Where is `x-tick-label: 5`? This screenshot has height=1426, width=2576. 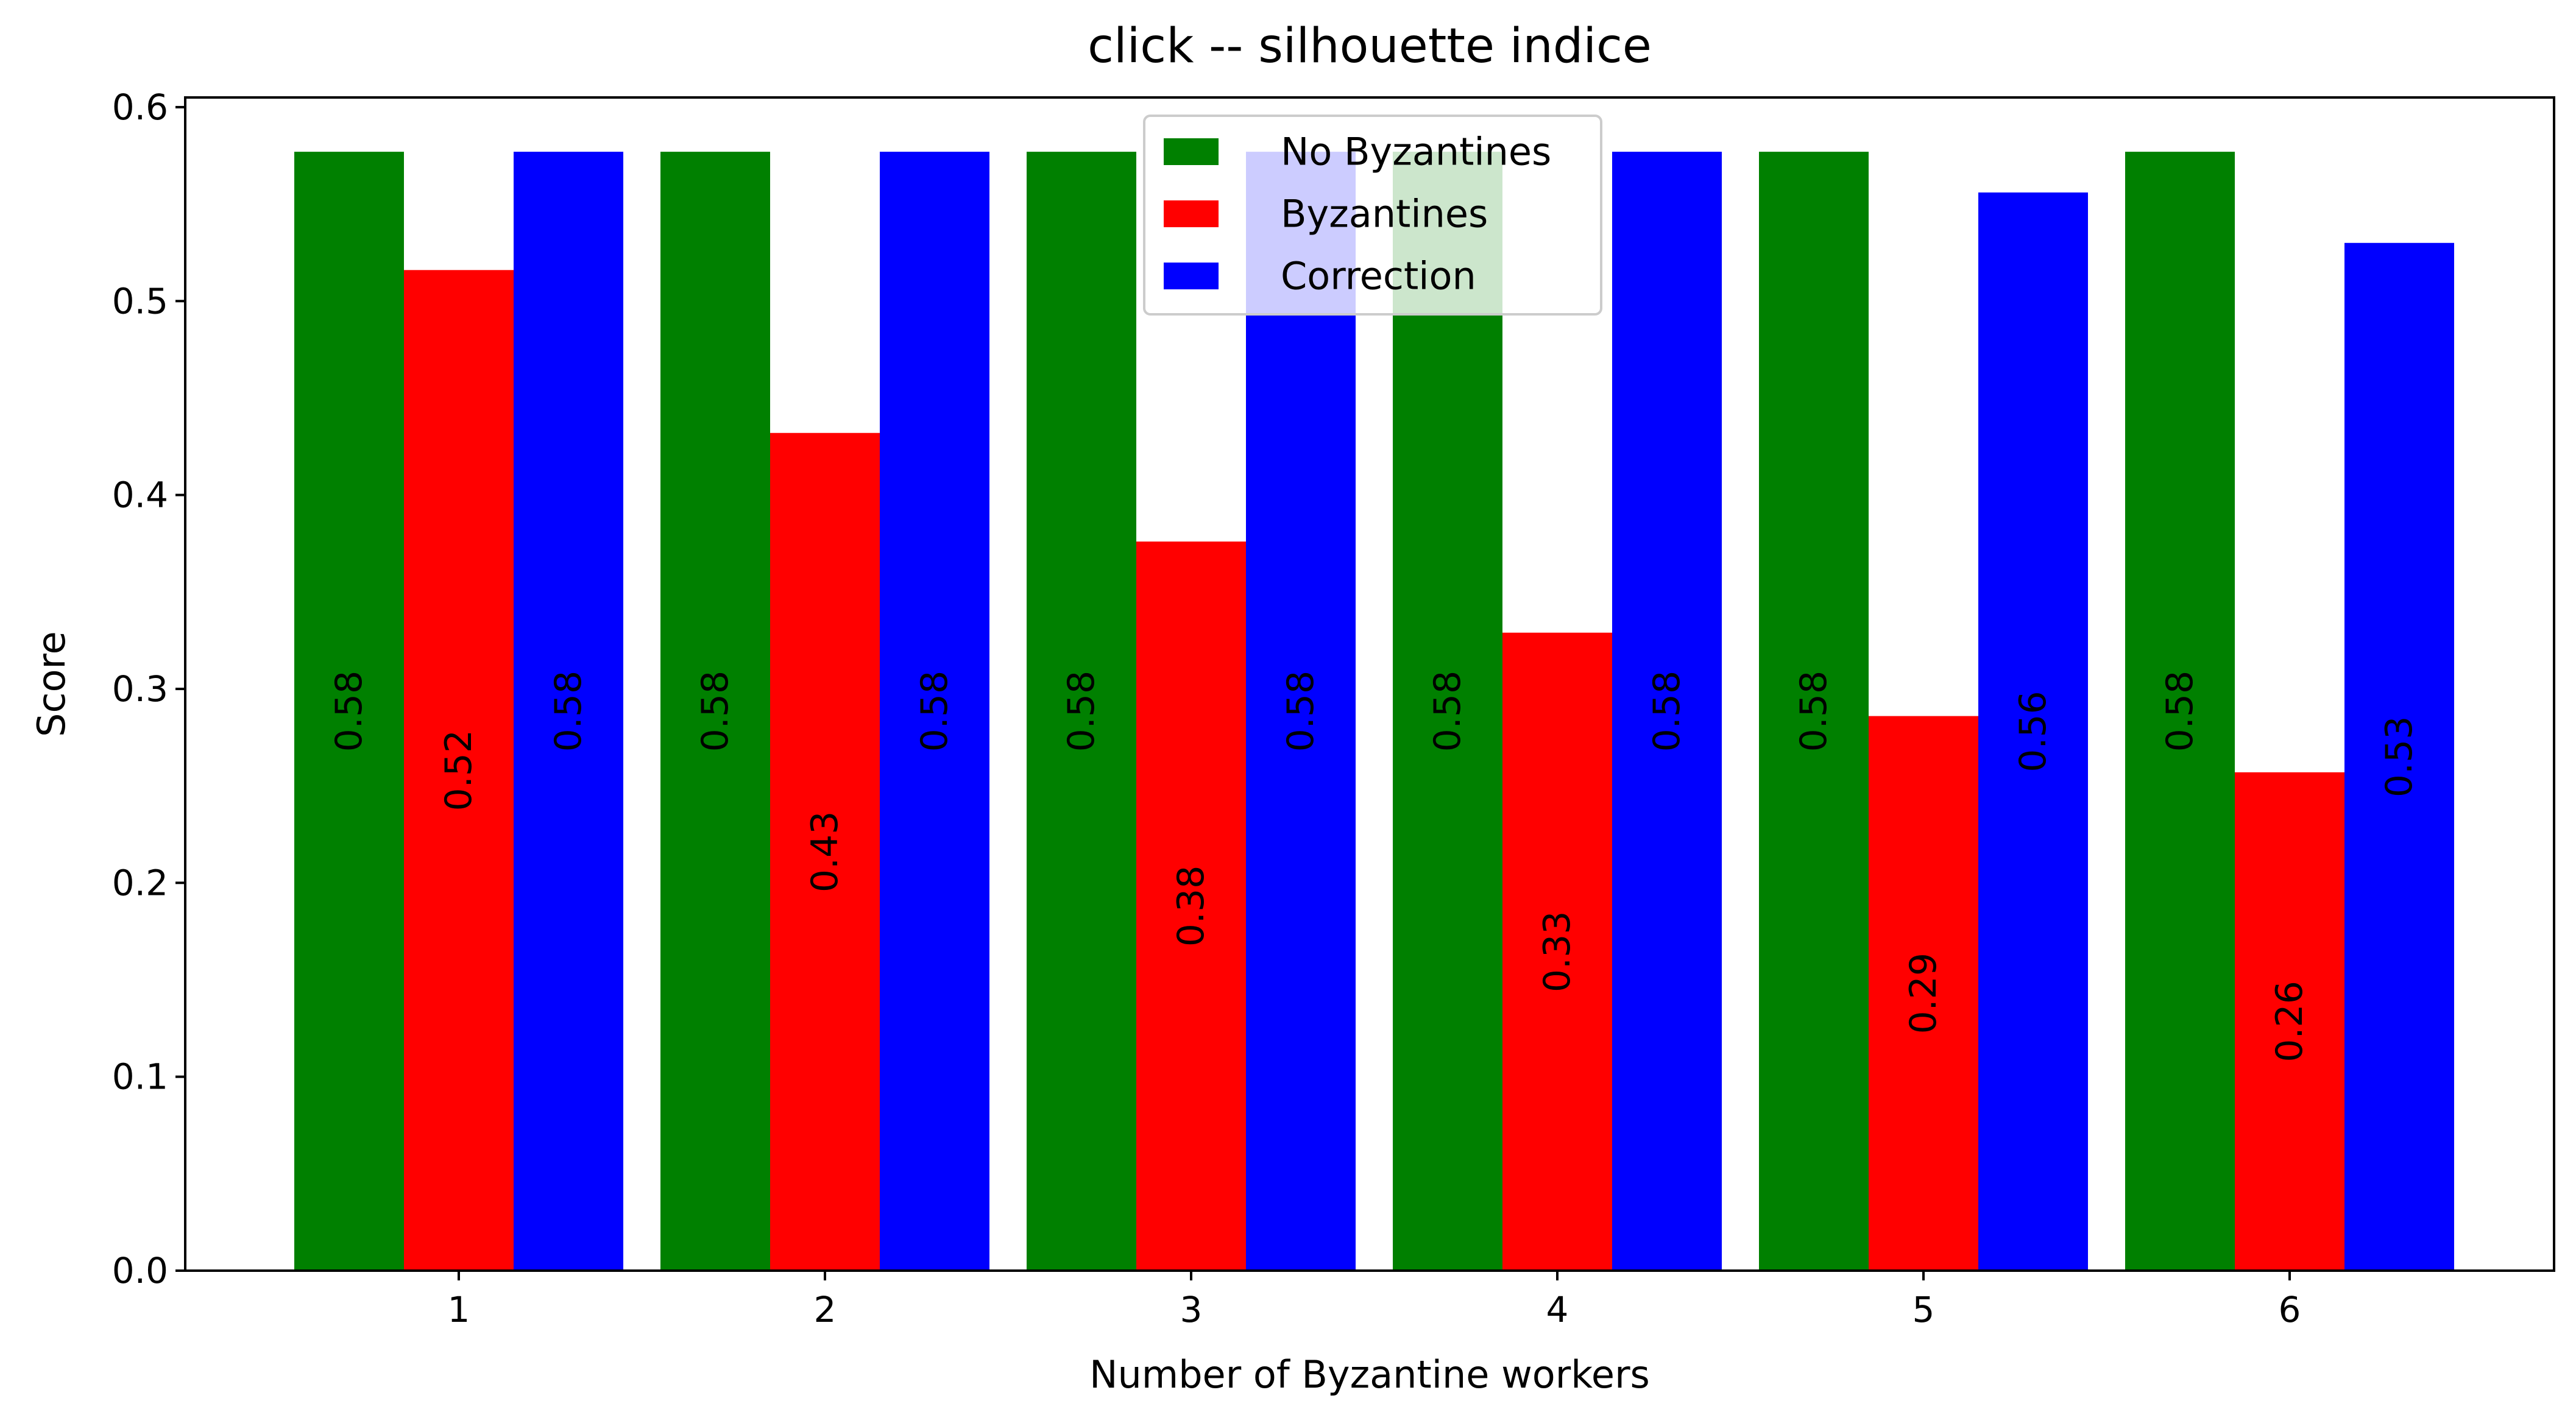
x-tick-label: 5 is located at coordinates (1924, 1309).